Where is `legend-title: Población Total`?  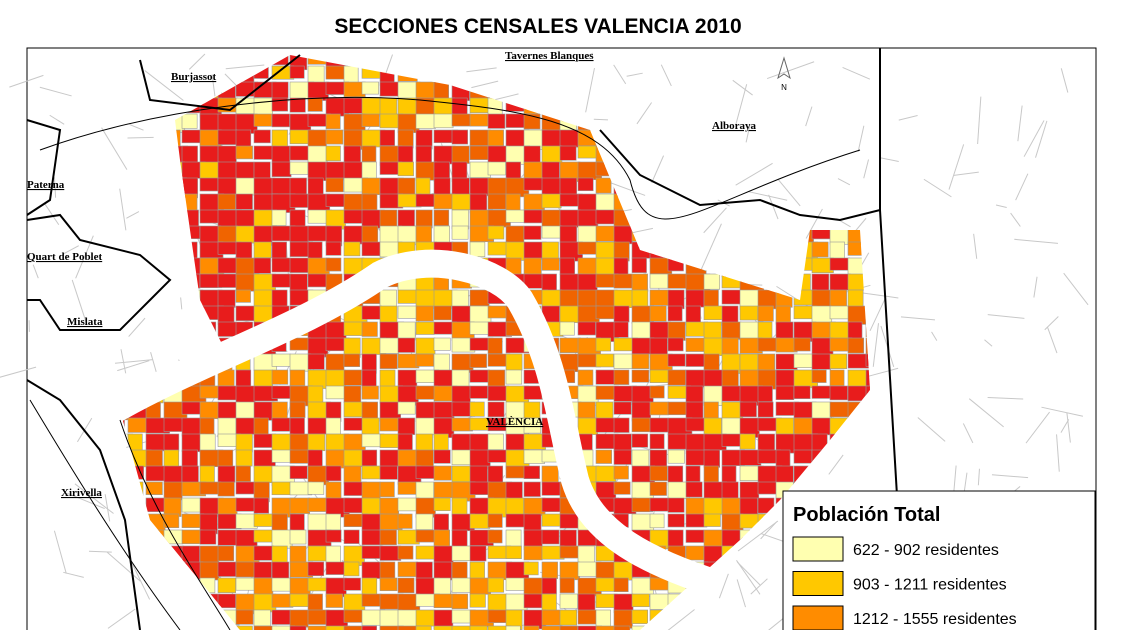
legend-title: Población Total is located at coordinates (866, 515).